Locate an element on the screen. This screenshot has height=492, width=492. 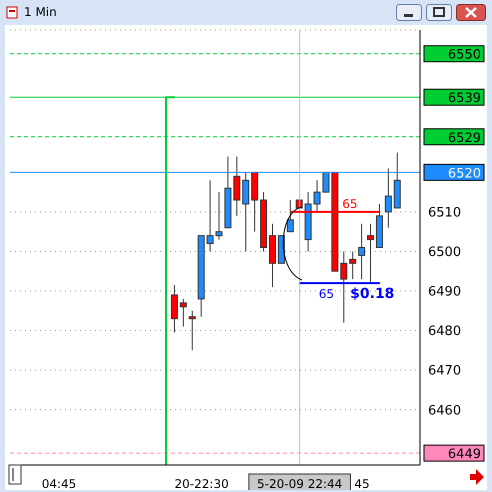
y-tick-label: 6510 is located at coordinates (445, 213).